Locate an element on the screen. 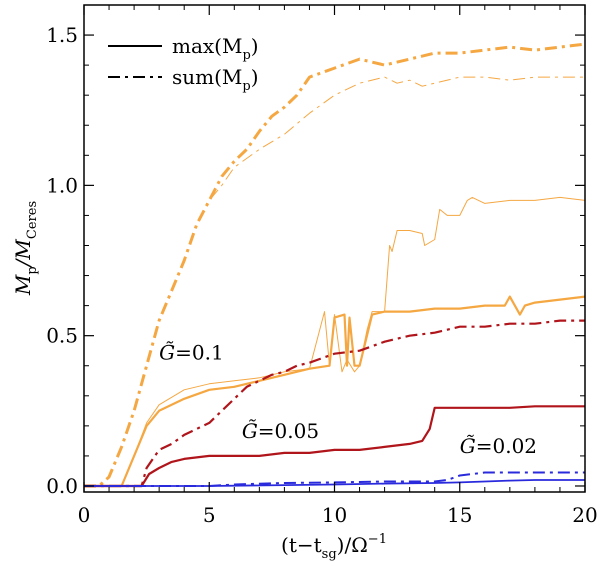  annotation-label-1: G̃=0.05 is located at coordinates (280, 431).